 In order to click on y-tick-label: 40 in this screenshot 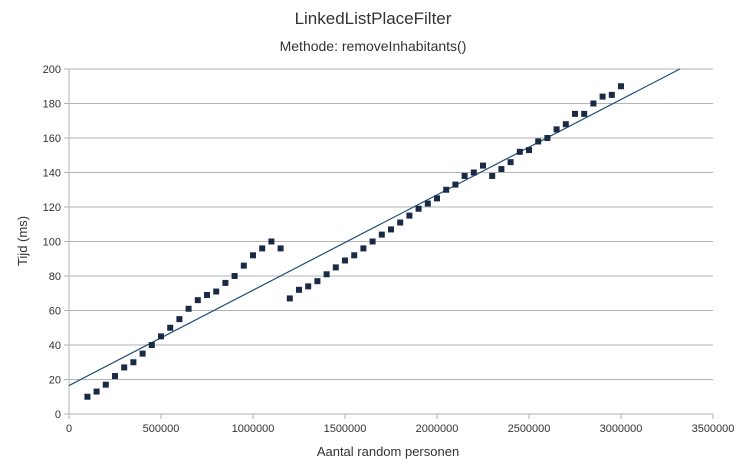, I will do `click(55, 346)`.